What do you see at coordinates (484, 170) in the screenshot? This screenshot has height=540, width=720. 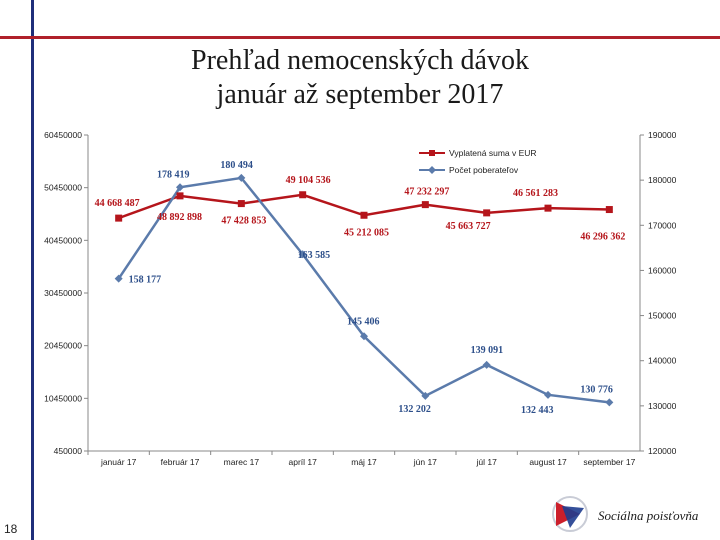 I see `legend-label-pocet-poberatelov: Počet poberateľov` at bounding box center [484, 170].